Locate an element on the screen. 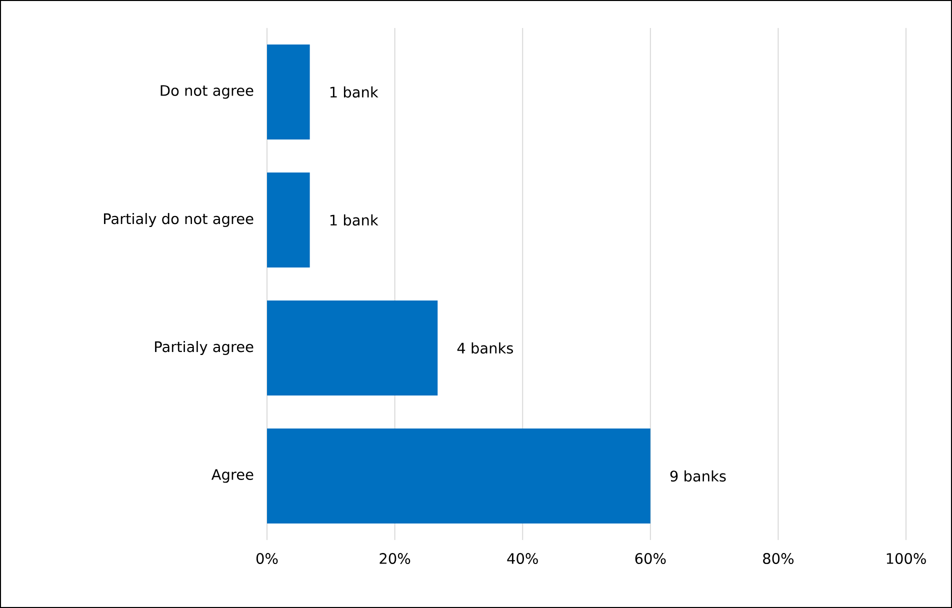  x-tick-label: 80% is located at coordinates (778, 558).